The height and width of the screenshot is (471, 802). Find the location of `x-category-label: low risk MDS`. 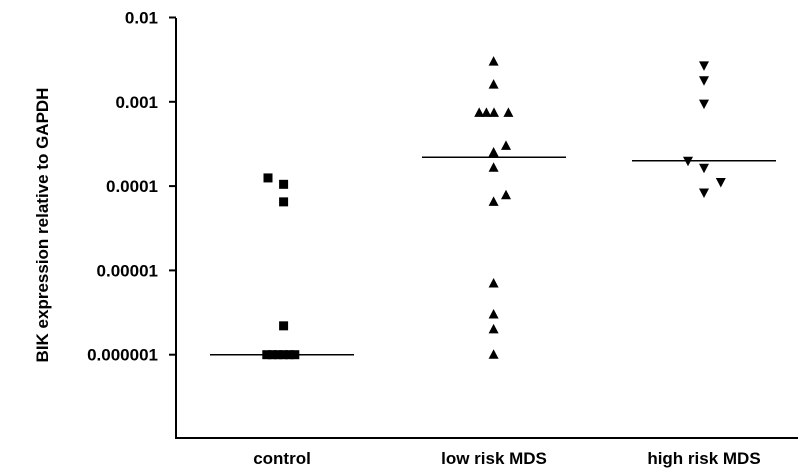

x-category-label: low risk MDS is located at coordinates (494, 458).